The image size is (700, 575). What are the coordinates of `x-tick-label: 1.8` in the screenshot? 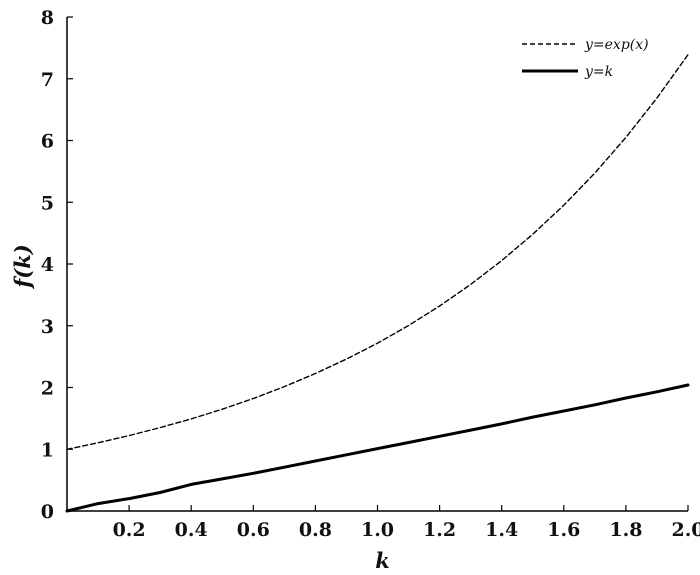 It's located at (625, 530).